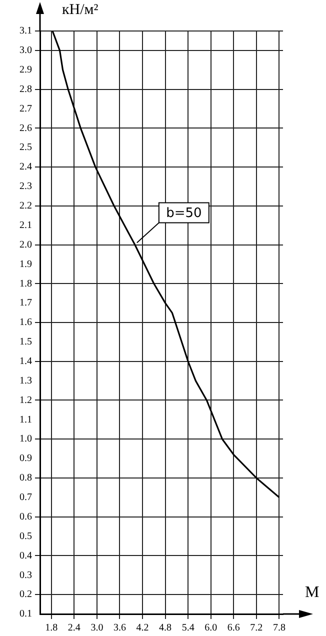  Describe the element at coordinates (26, 556) in the screenshot. I see `y-tick-label: 0.4` at that location.